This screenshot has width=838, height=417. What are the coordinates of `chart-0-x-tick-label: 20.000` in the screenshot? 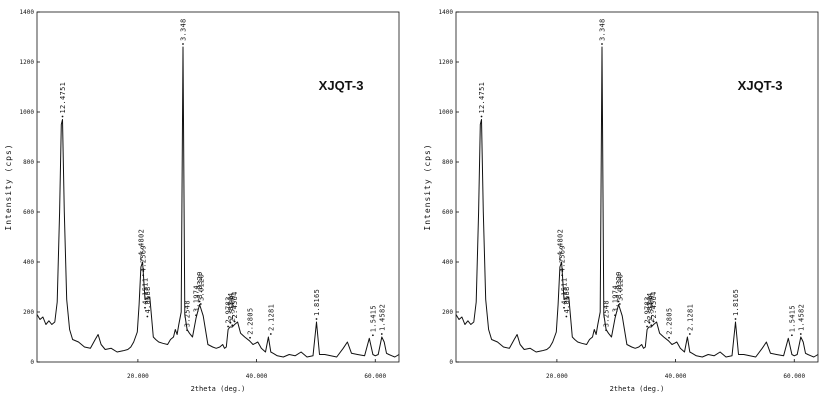 It's located at (138, 376).